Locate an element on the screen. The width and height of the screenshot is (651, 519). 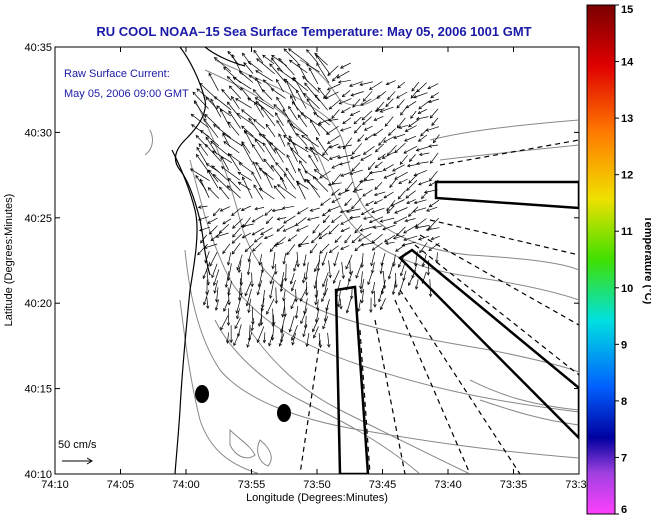
colorbar-tick-label: 11 is located at coordinates (627, 232).